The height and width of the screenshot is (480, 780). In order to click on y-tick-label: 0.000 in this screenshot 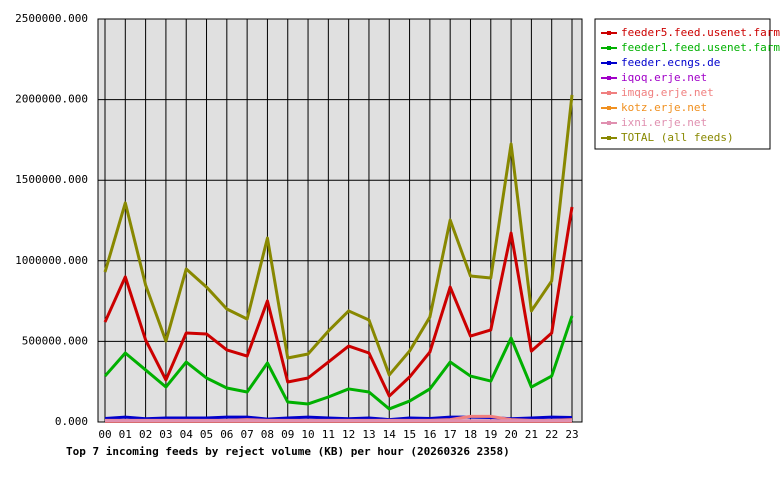, I will do `click(71, 421)`.